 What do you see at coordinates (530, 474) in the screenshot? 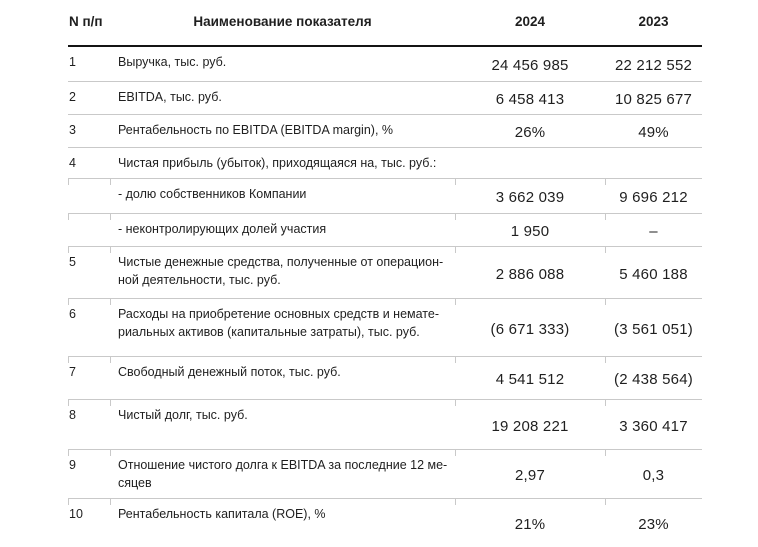
I see `value-2024: 2,97` at bounding box center [530, 474].